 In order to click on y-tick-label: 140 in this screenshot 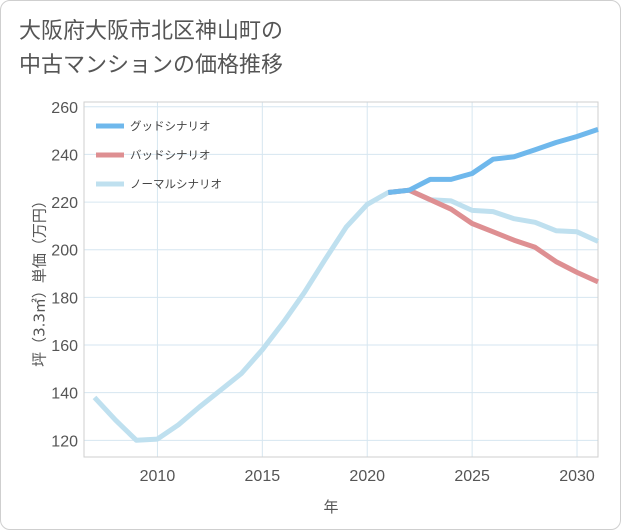, I will do `click(64, 394)`.